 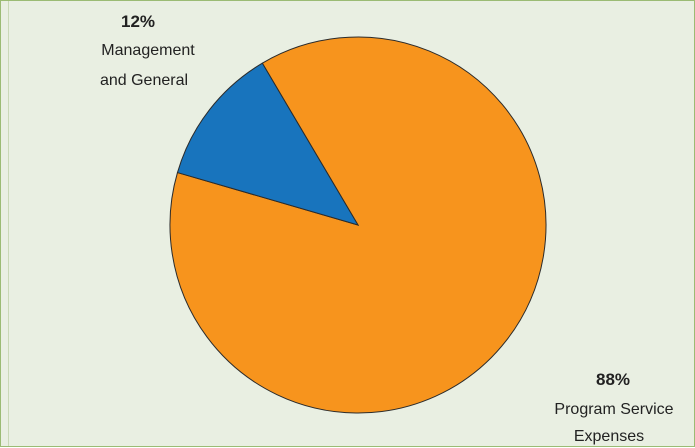 I want to click on slice-label-management-line1: Management, so click(x=148, y=50).